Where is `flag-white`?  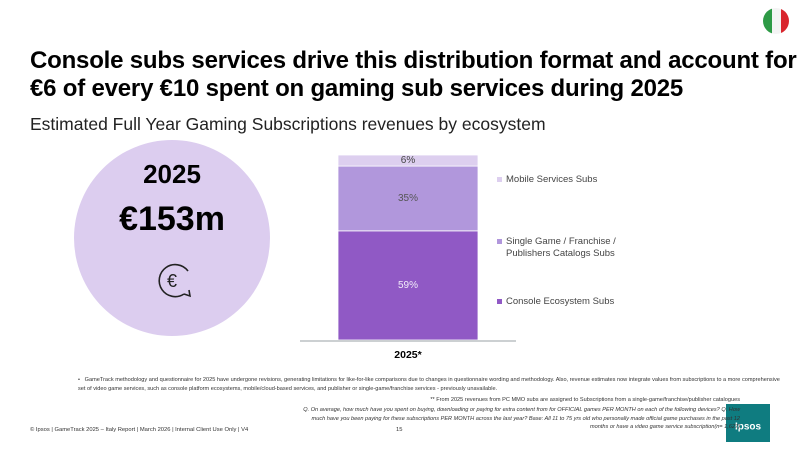
flag-white is located at coordinates (776, 21).